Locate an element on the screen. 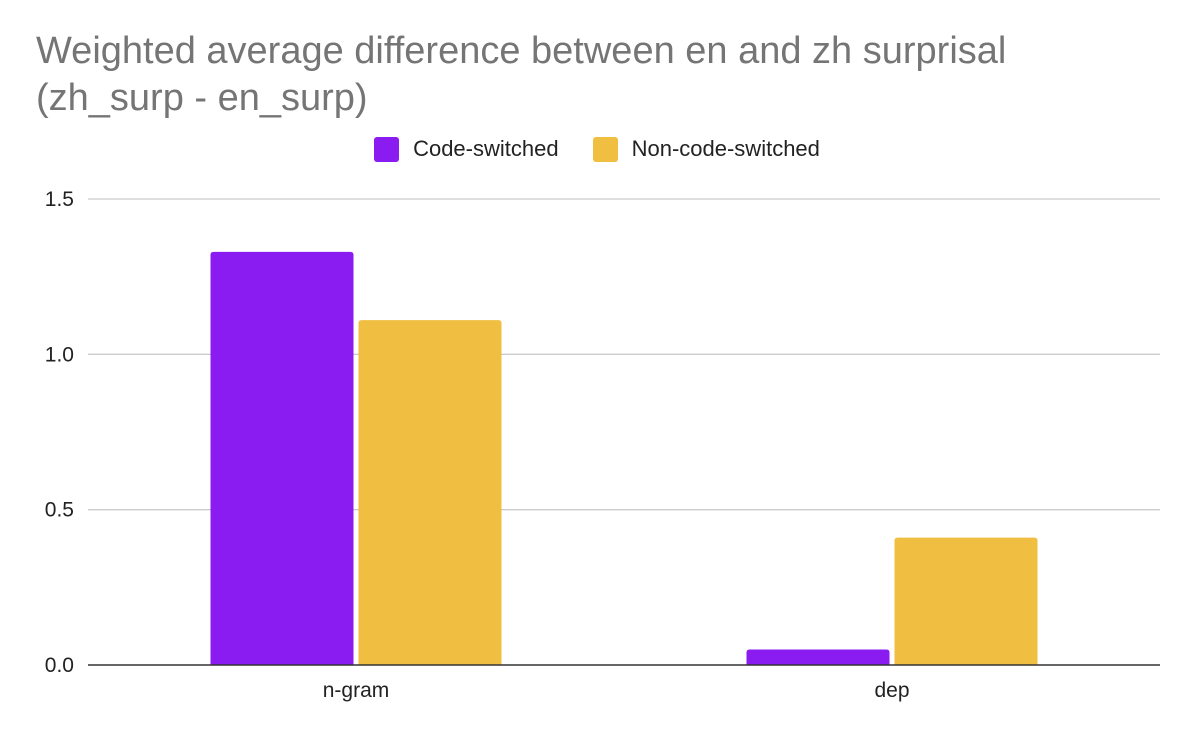 Image resolution: width=1194 pixels, height=734 pixels. y-tick-label: 0.0 is located at coordinates (59, 665).